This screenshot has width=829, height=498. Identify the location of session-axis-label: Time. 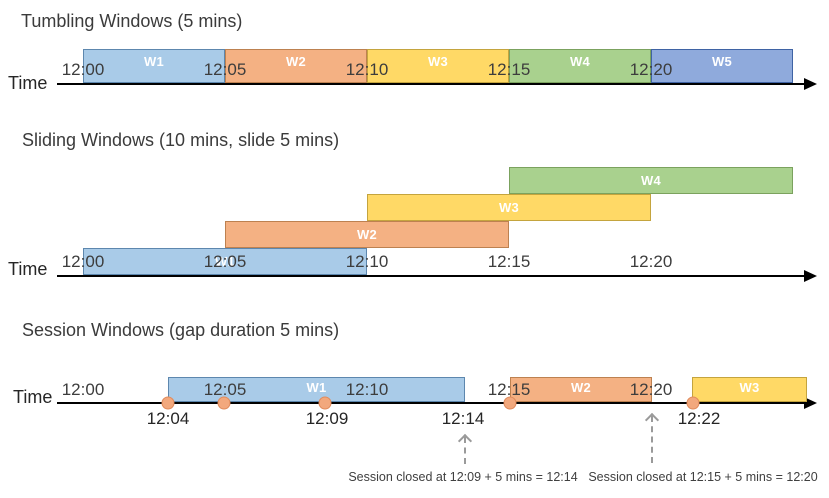
(33, 397).